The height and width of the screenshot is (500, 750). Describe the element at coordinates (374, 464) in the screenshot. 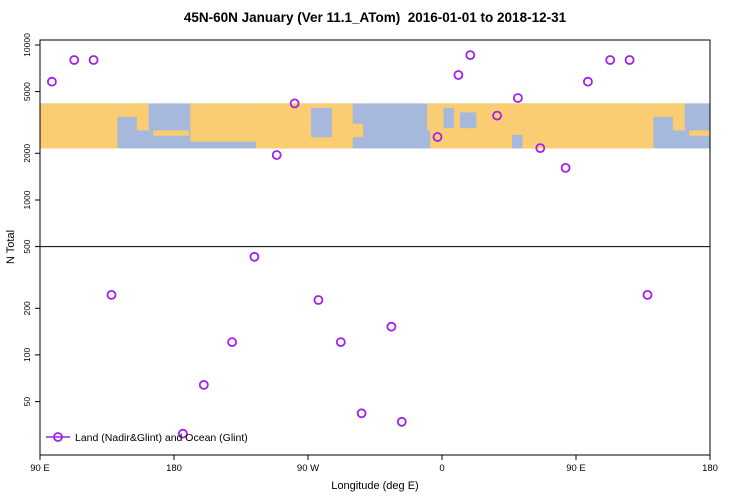

I see `x-axis-ticks: 90 E 180 90 W 0 90 E 180` at that location.